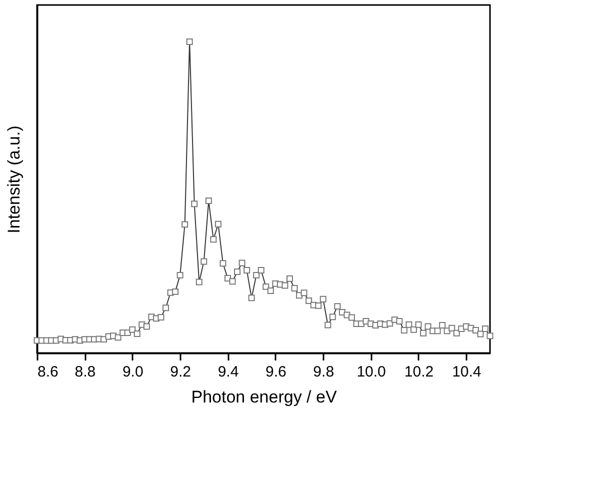 This screenshot has height=504, width=590. What do you see at coordinates (14, 180) in the screenshot?
I see `y-axis-title: Intensity (a.u.)` at bounding box center [14, 180].